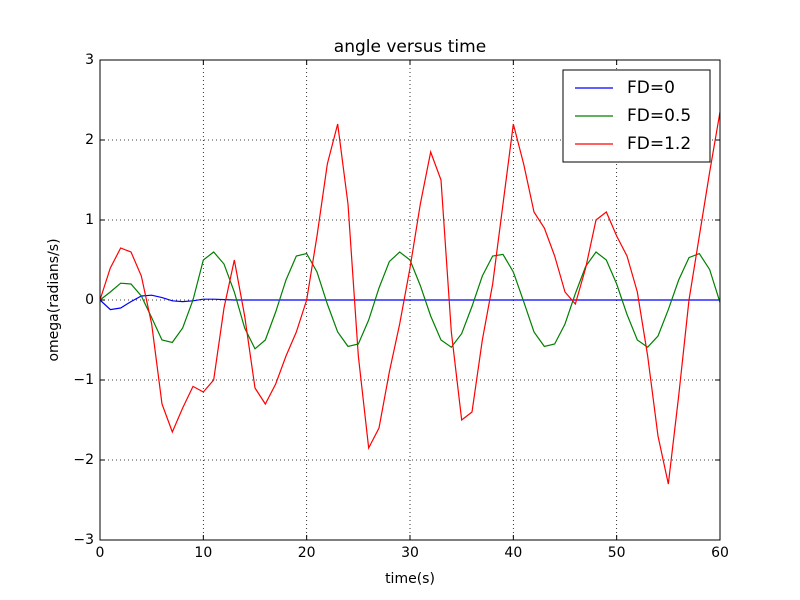 The height and width of the screenshot is (600, 800). What do you see at coordinates (410, 579) in the screenshot?
I see `x-axis-label: time(s)` at bounding box center [410, 579].